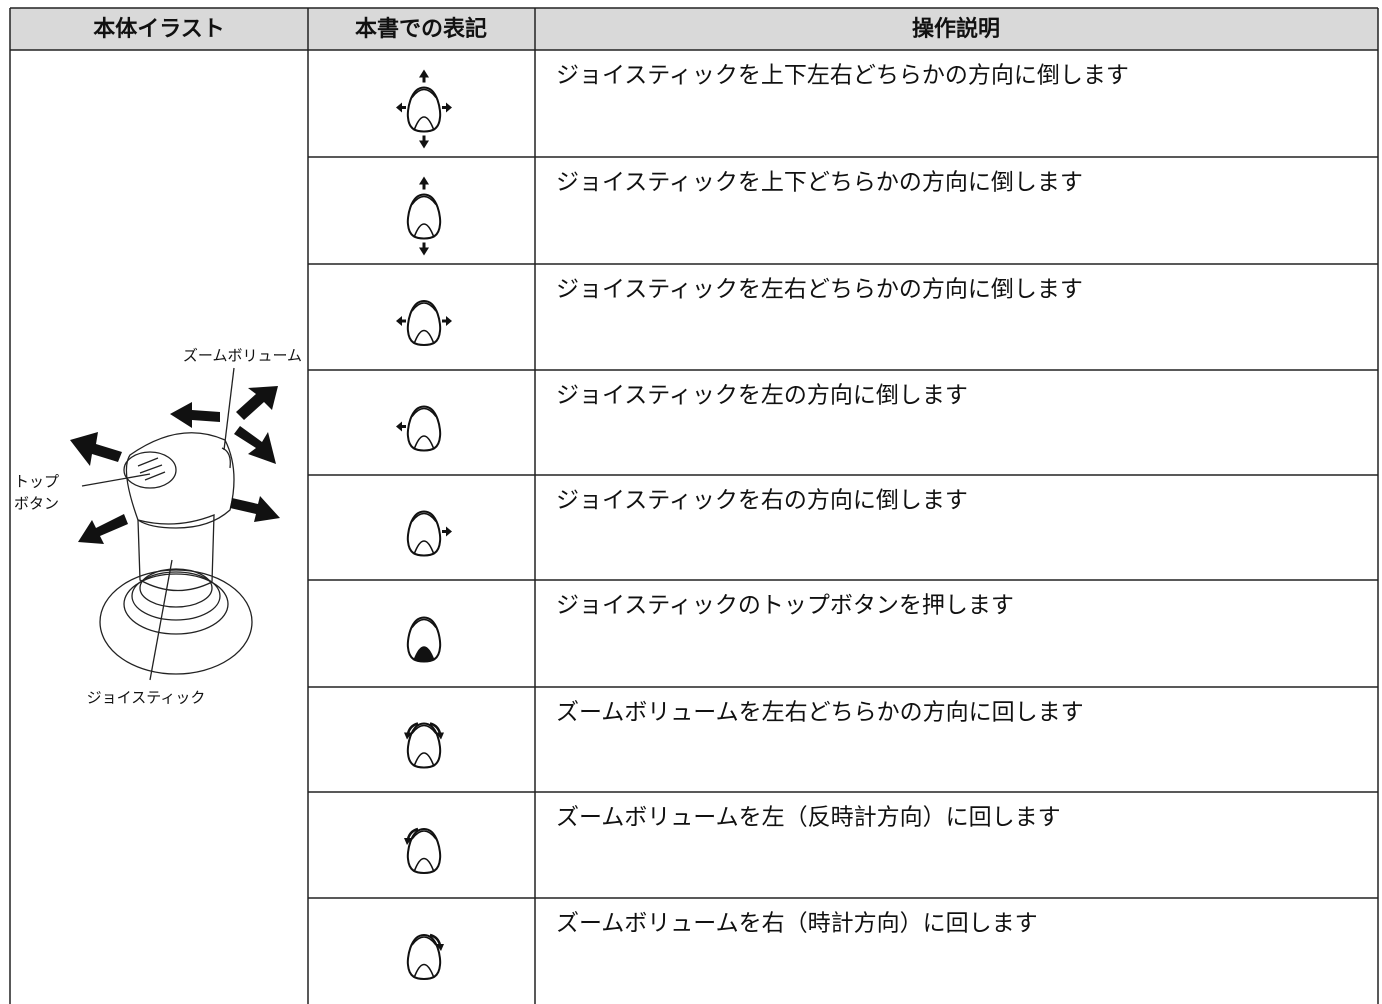 This screenshot has width=1382, height=1004. Describe the element at coordinates (819, 183) in the screenshot. I see `description: ジョイスティックを上下どちらかの方向に倒します` at that location.